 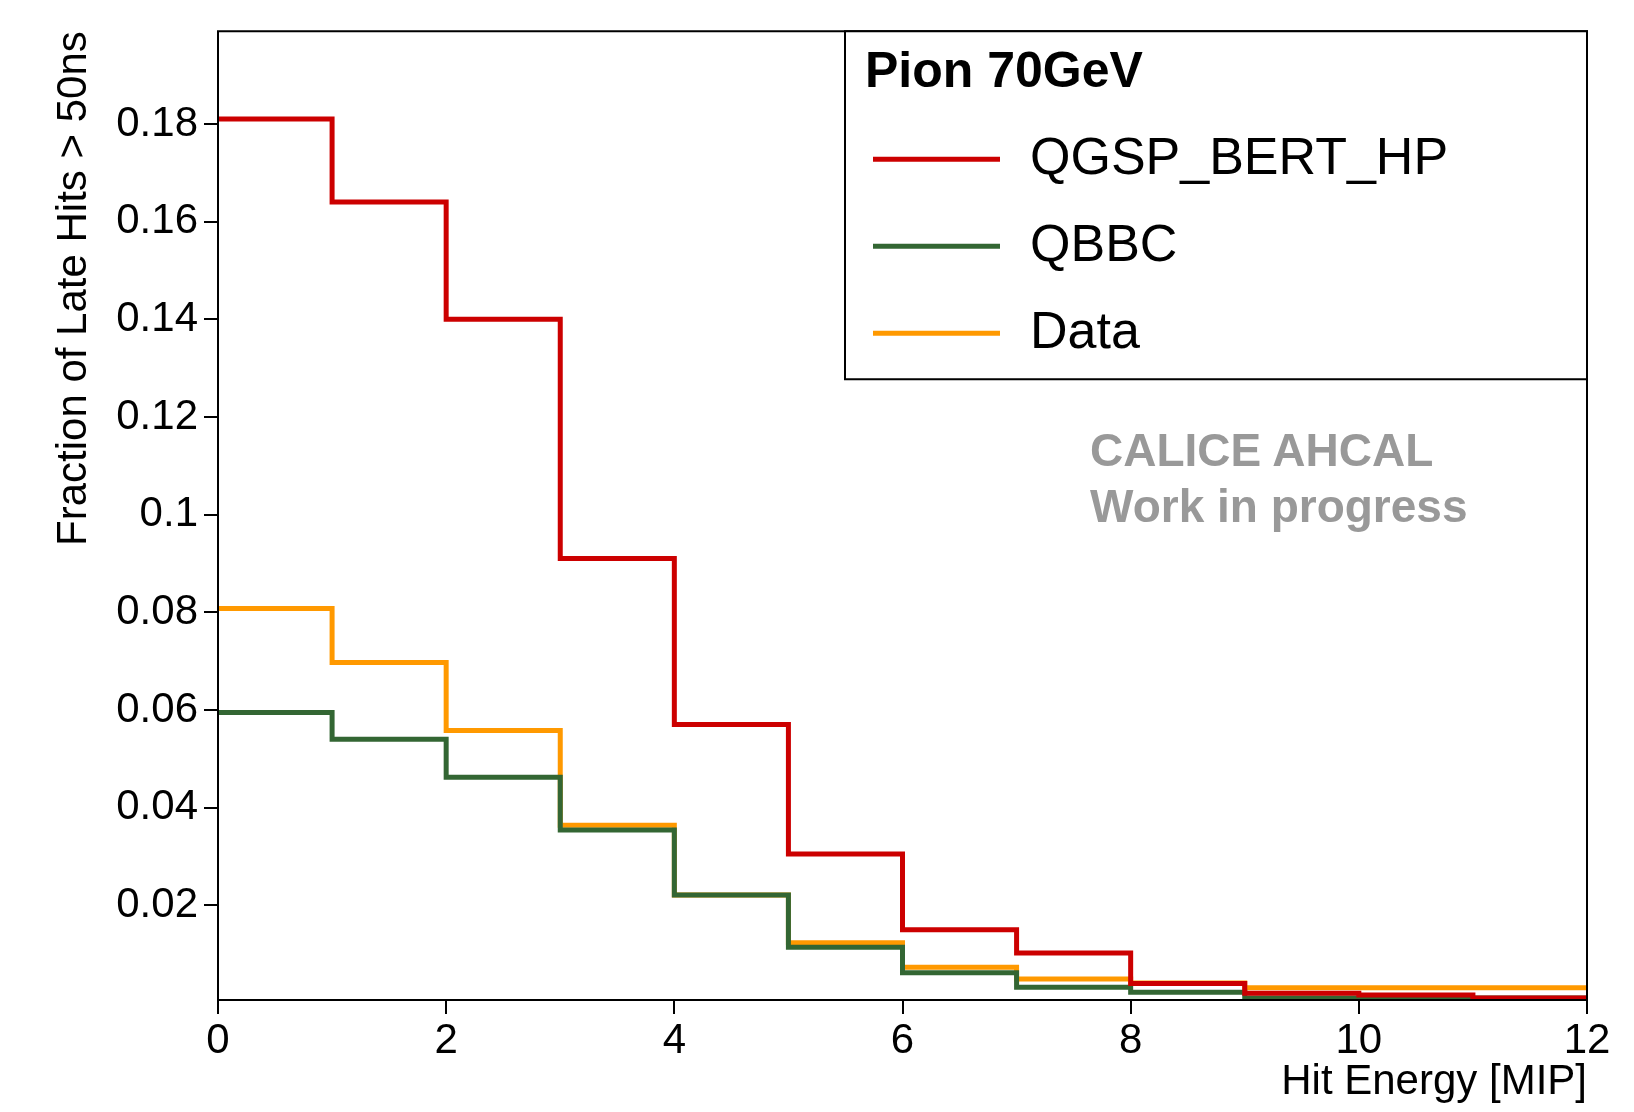 I want to click on y-tick-label: 0.02, so click(x=157, y=902).